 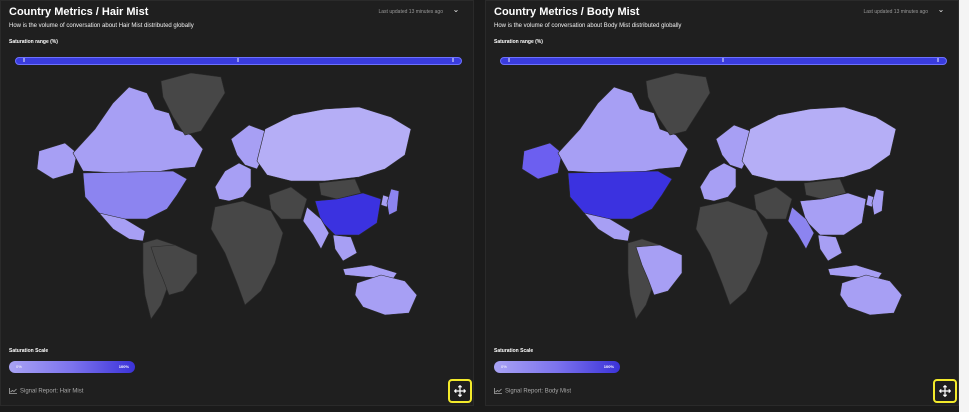 What do you see at coordinates (79, 12) in the screenshot?
I see `panel-title: Country Metrics / Hair Mist` at bounding box center [79, 12].